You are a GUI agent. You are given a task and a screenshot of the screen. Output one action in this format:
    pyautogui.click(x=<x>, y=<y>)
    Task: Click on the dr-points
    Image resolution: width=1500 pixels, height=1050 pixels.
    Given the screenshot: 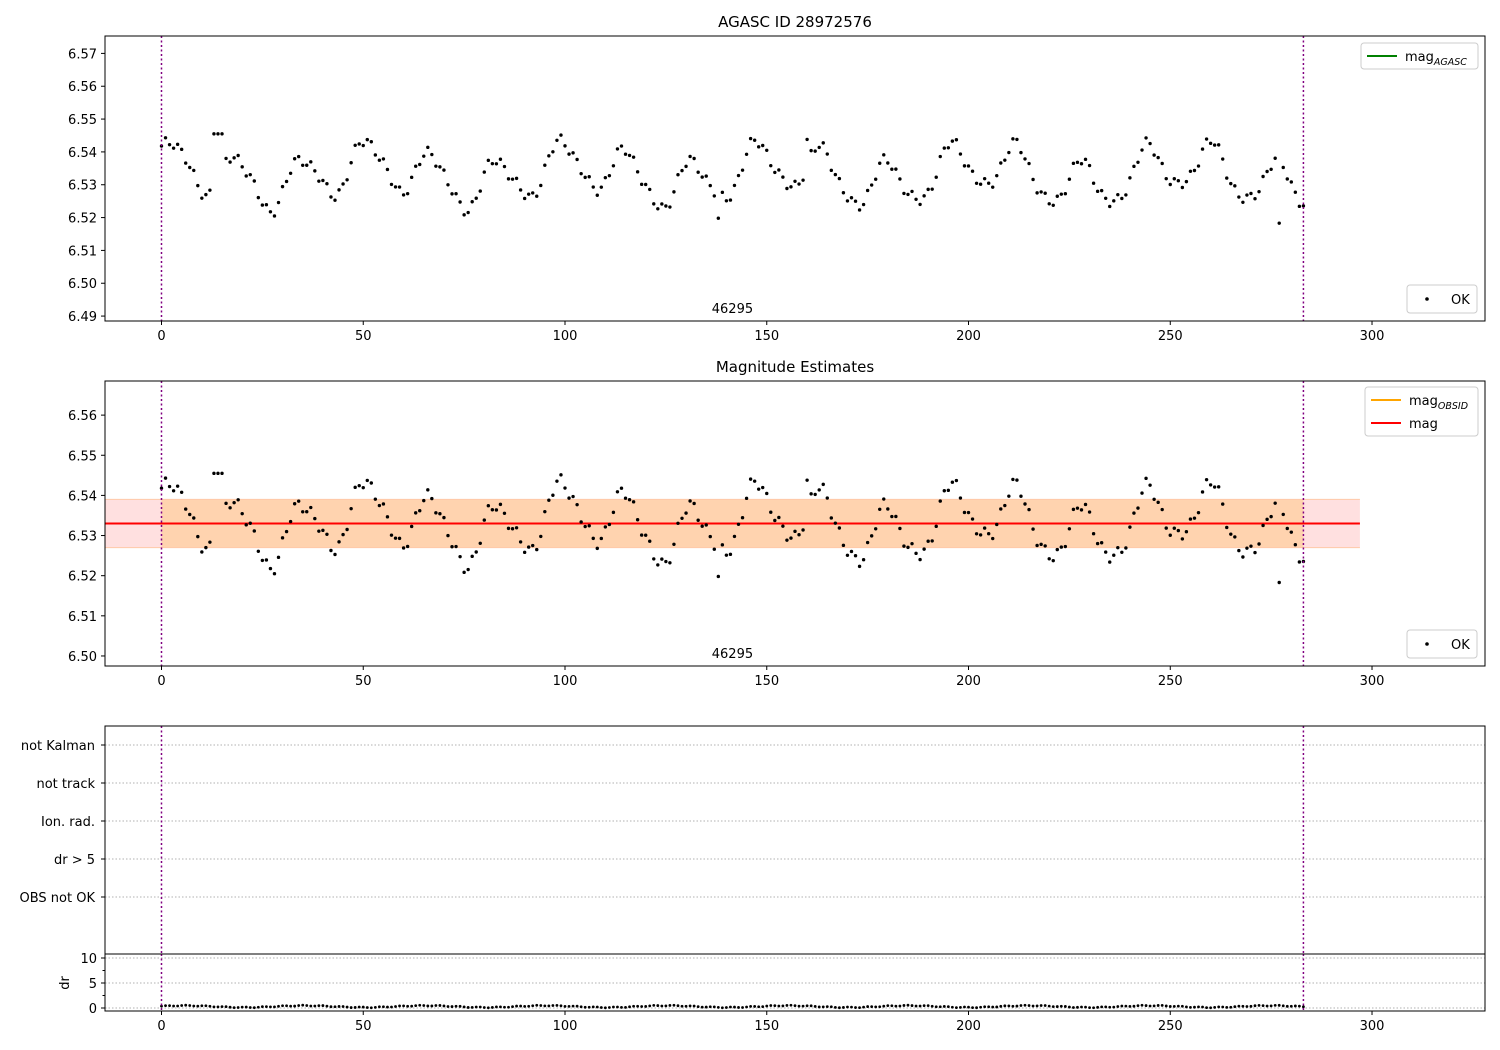 What is the action you would take?
    pyautogui.click(x=732, y=1006)
    